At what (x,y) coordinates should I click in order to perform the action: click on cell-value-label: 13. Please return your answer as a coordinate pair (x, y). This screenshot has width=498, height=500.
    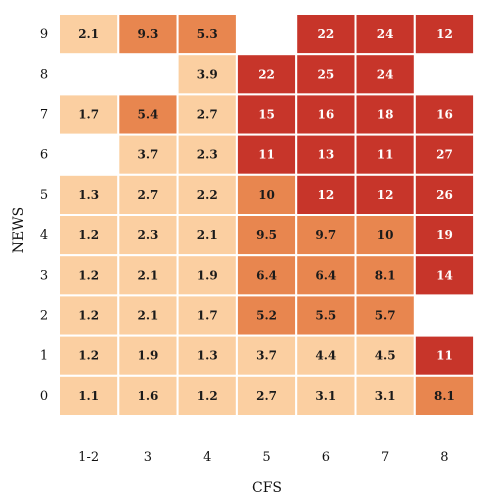
    Looking at the image, I should click on (325, 155).